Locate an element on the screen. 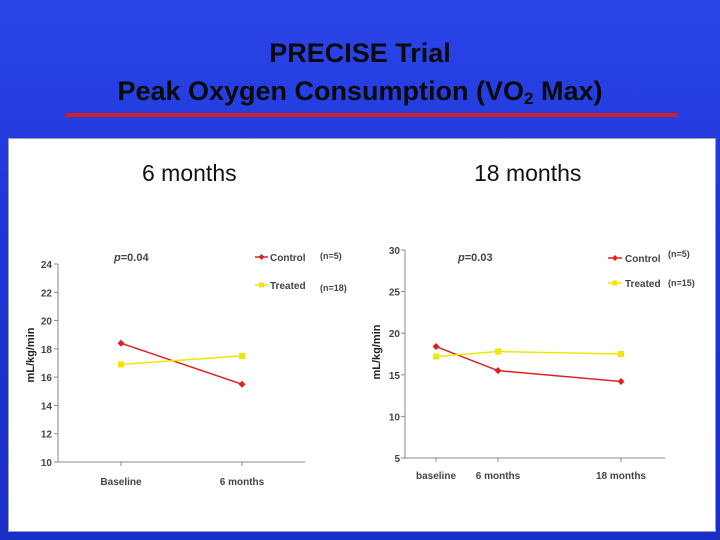 The height and width of the screenshot is (540, 720). title-underline is located at coordinates (372, 115).